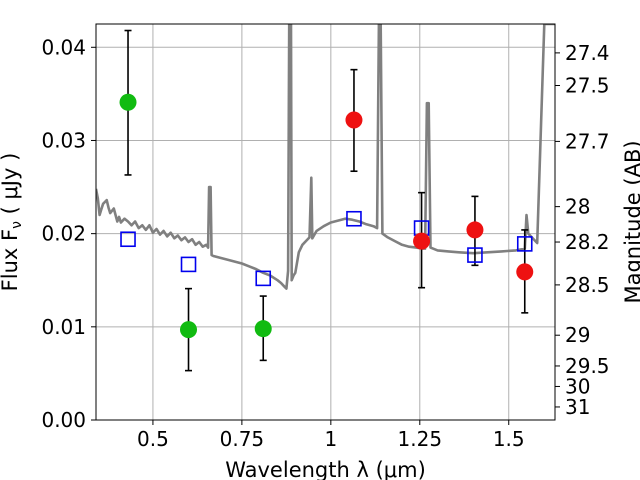  What do you see at coordinates (587, 242) in the screenshot?
I see `y2-tick-label: 28.2` at bounding box center [587, 242].